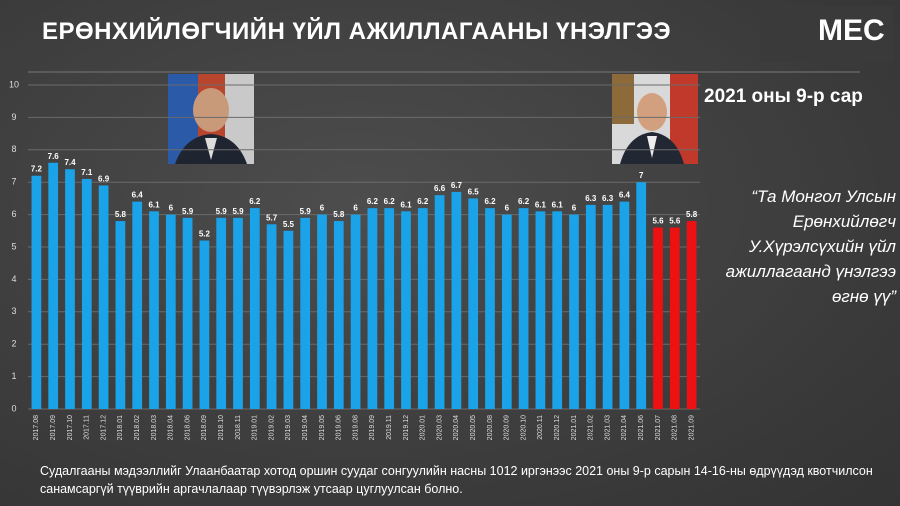 This screenshot has width=900, height=506. What do you see at coordinates (13, 182) in the screenshot?
I see `y-tick-label: 7` at bounding box center [13, 182].